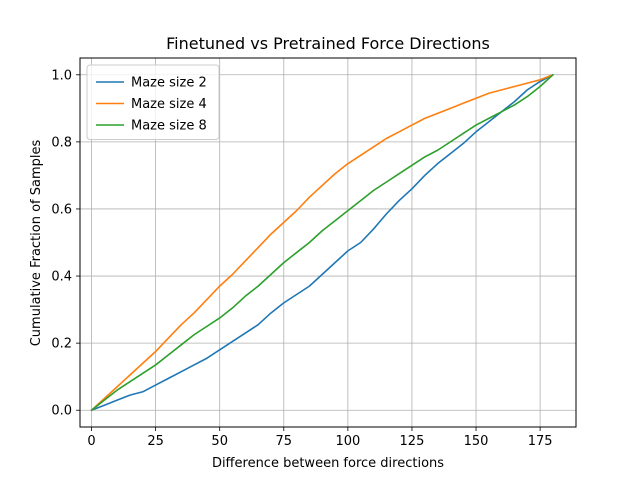 The height and width of the screenshot is (485, 640). I want to click on legend-label-1: Maze size 2, so click(169, 83).